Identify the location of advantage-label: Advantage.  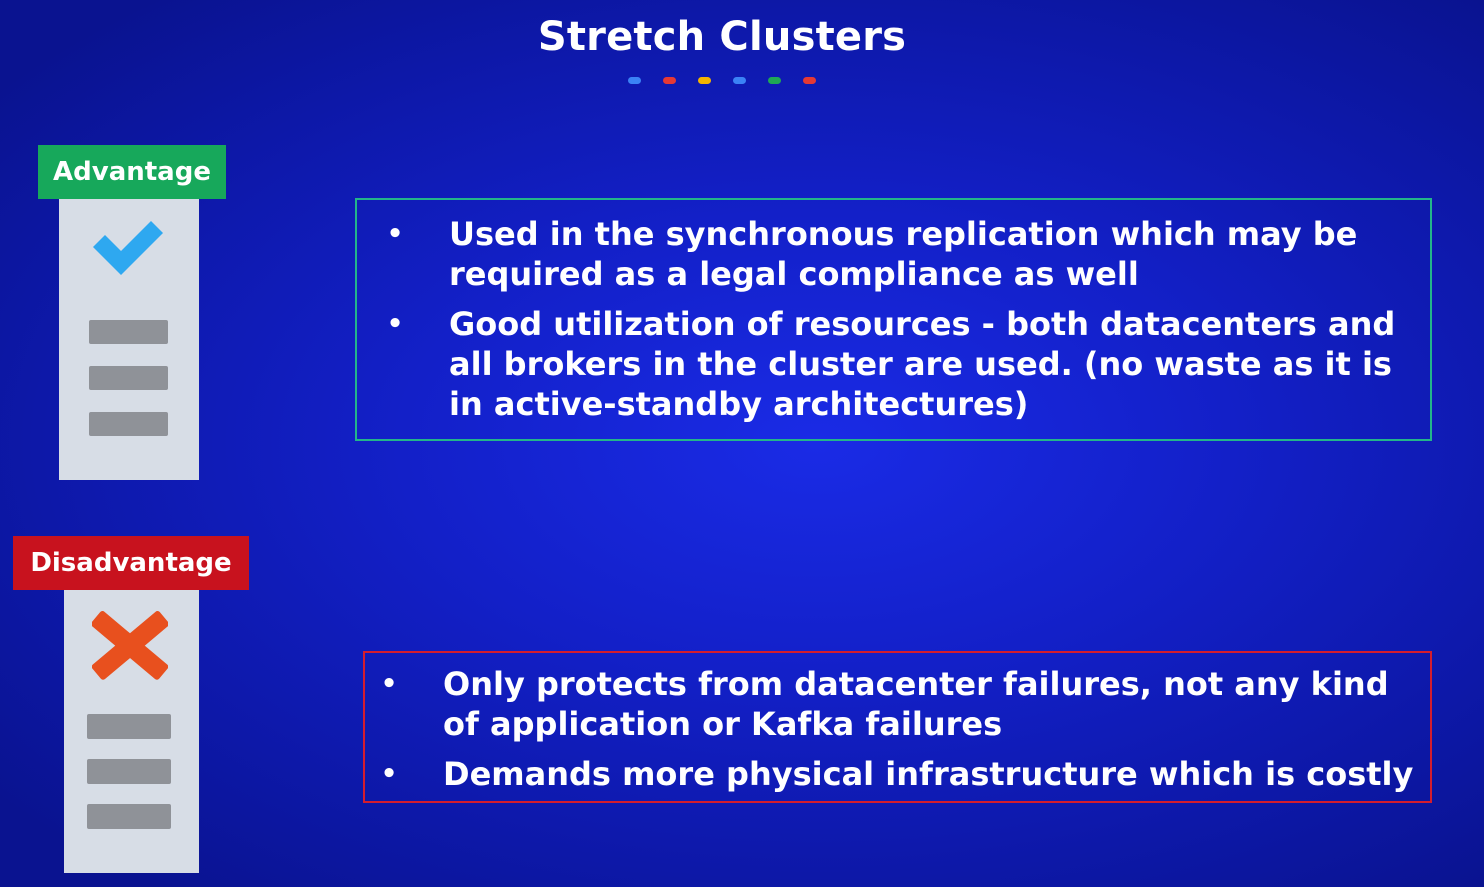
(132, 172).